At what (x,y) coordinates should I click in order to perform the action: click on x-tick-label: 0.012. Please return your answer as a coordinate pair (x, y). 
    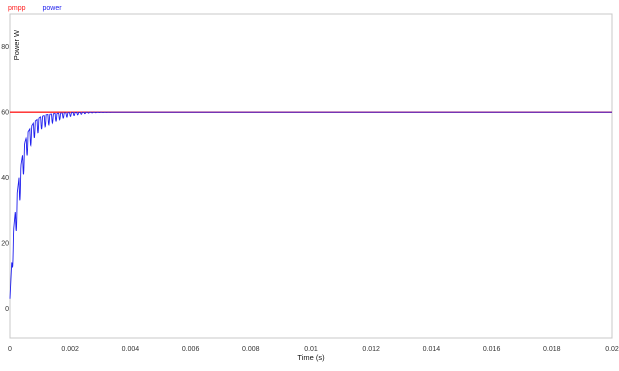
    Looking at the image, I should click on (371, 349).